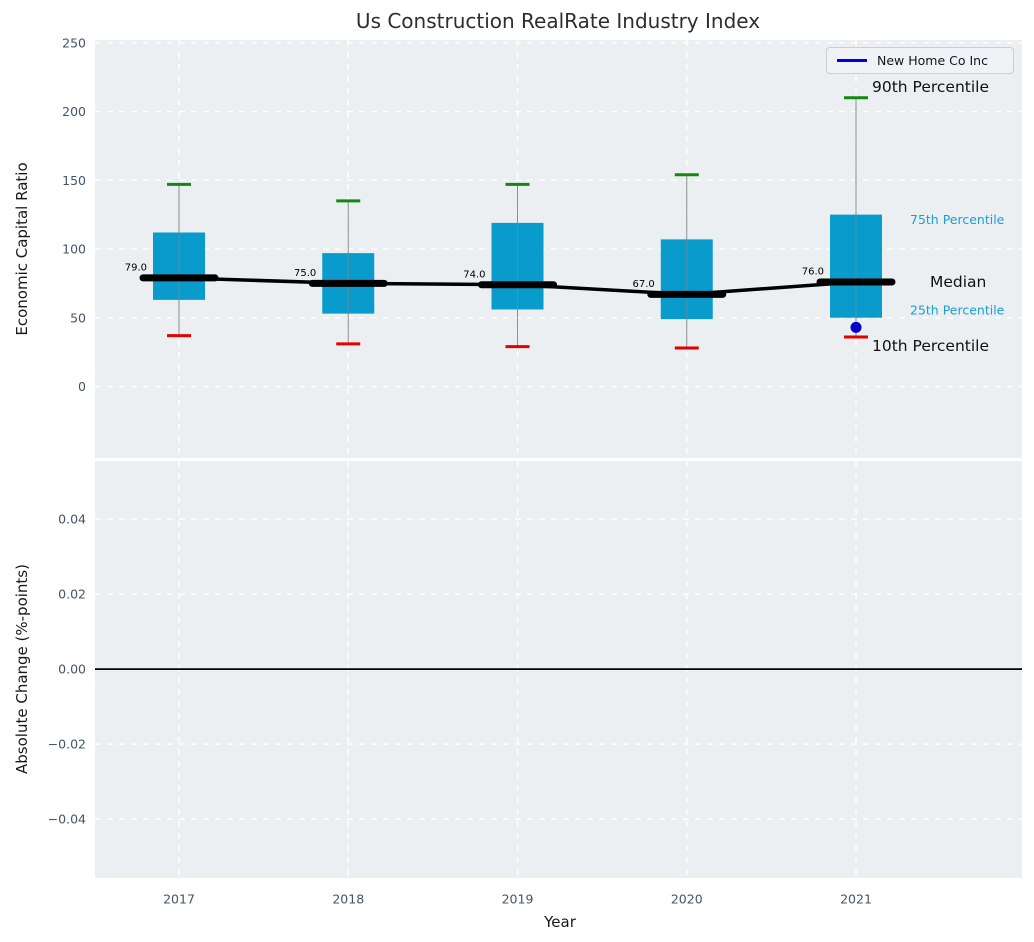 The width and height of the screenshot is (1034, 942). What do you see at coordinates (348, 899) in the screenshot?
I see `xtick-label-2018: 2018` at bounding box center [348, 899].